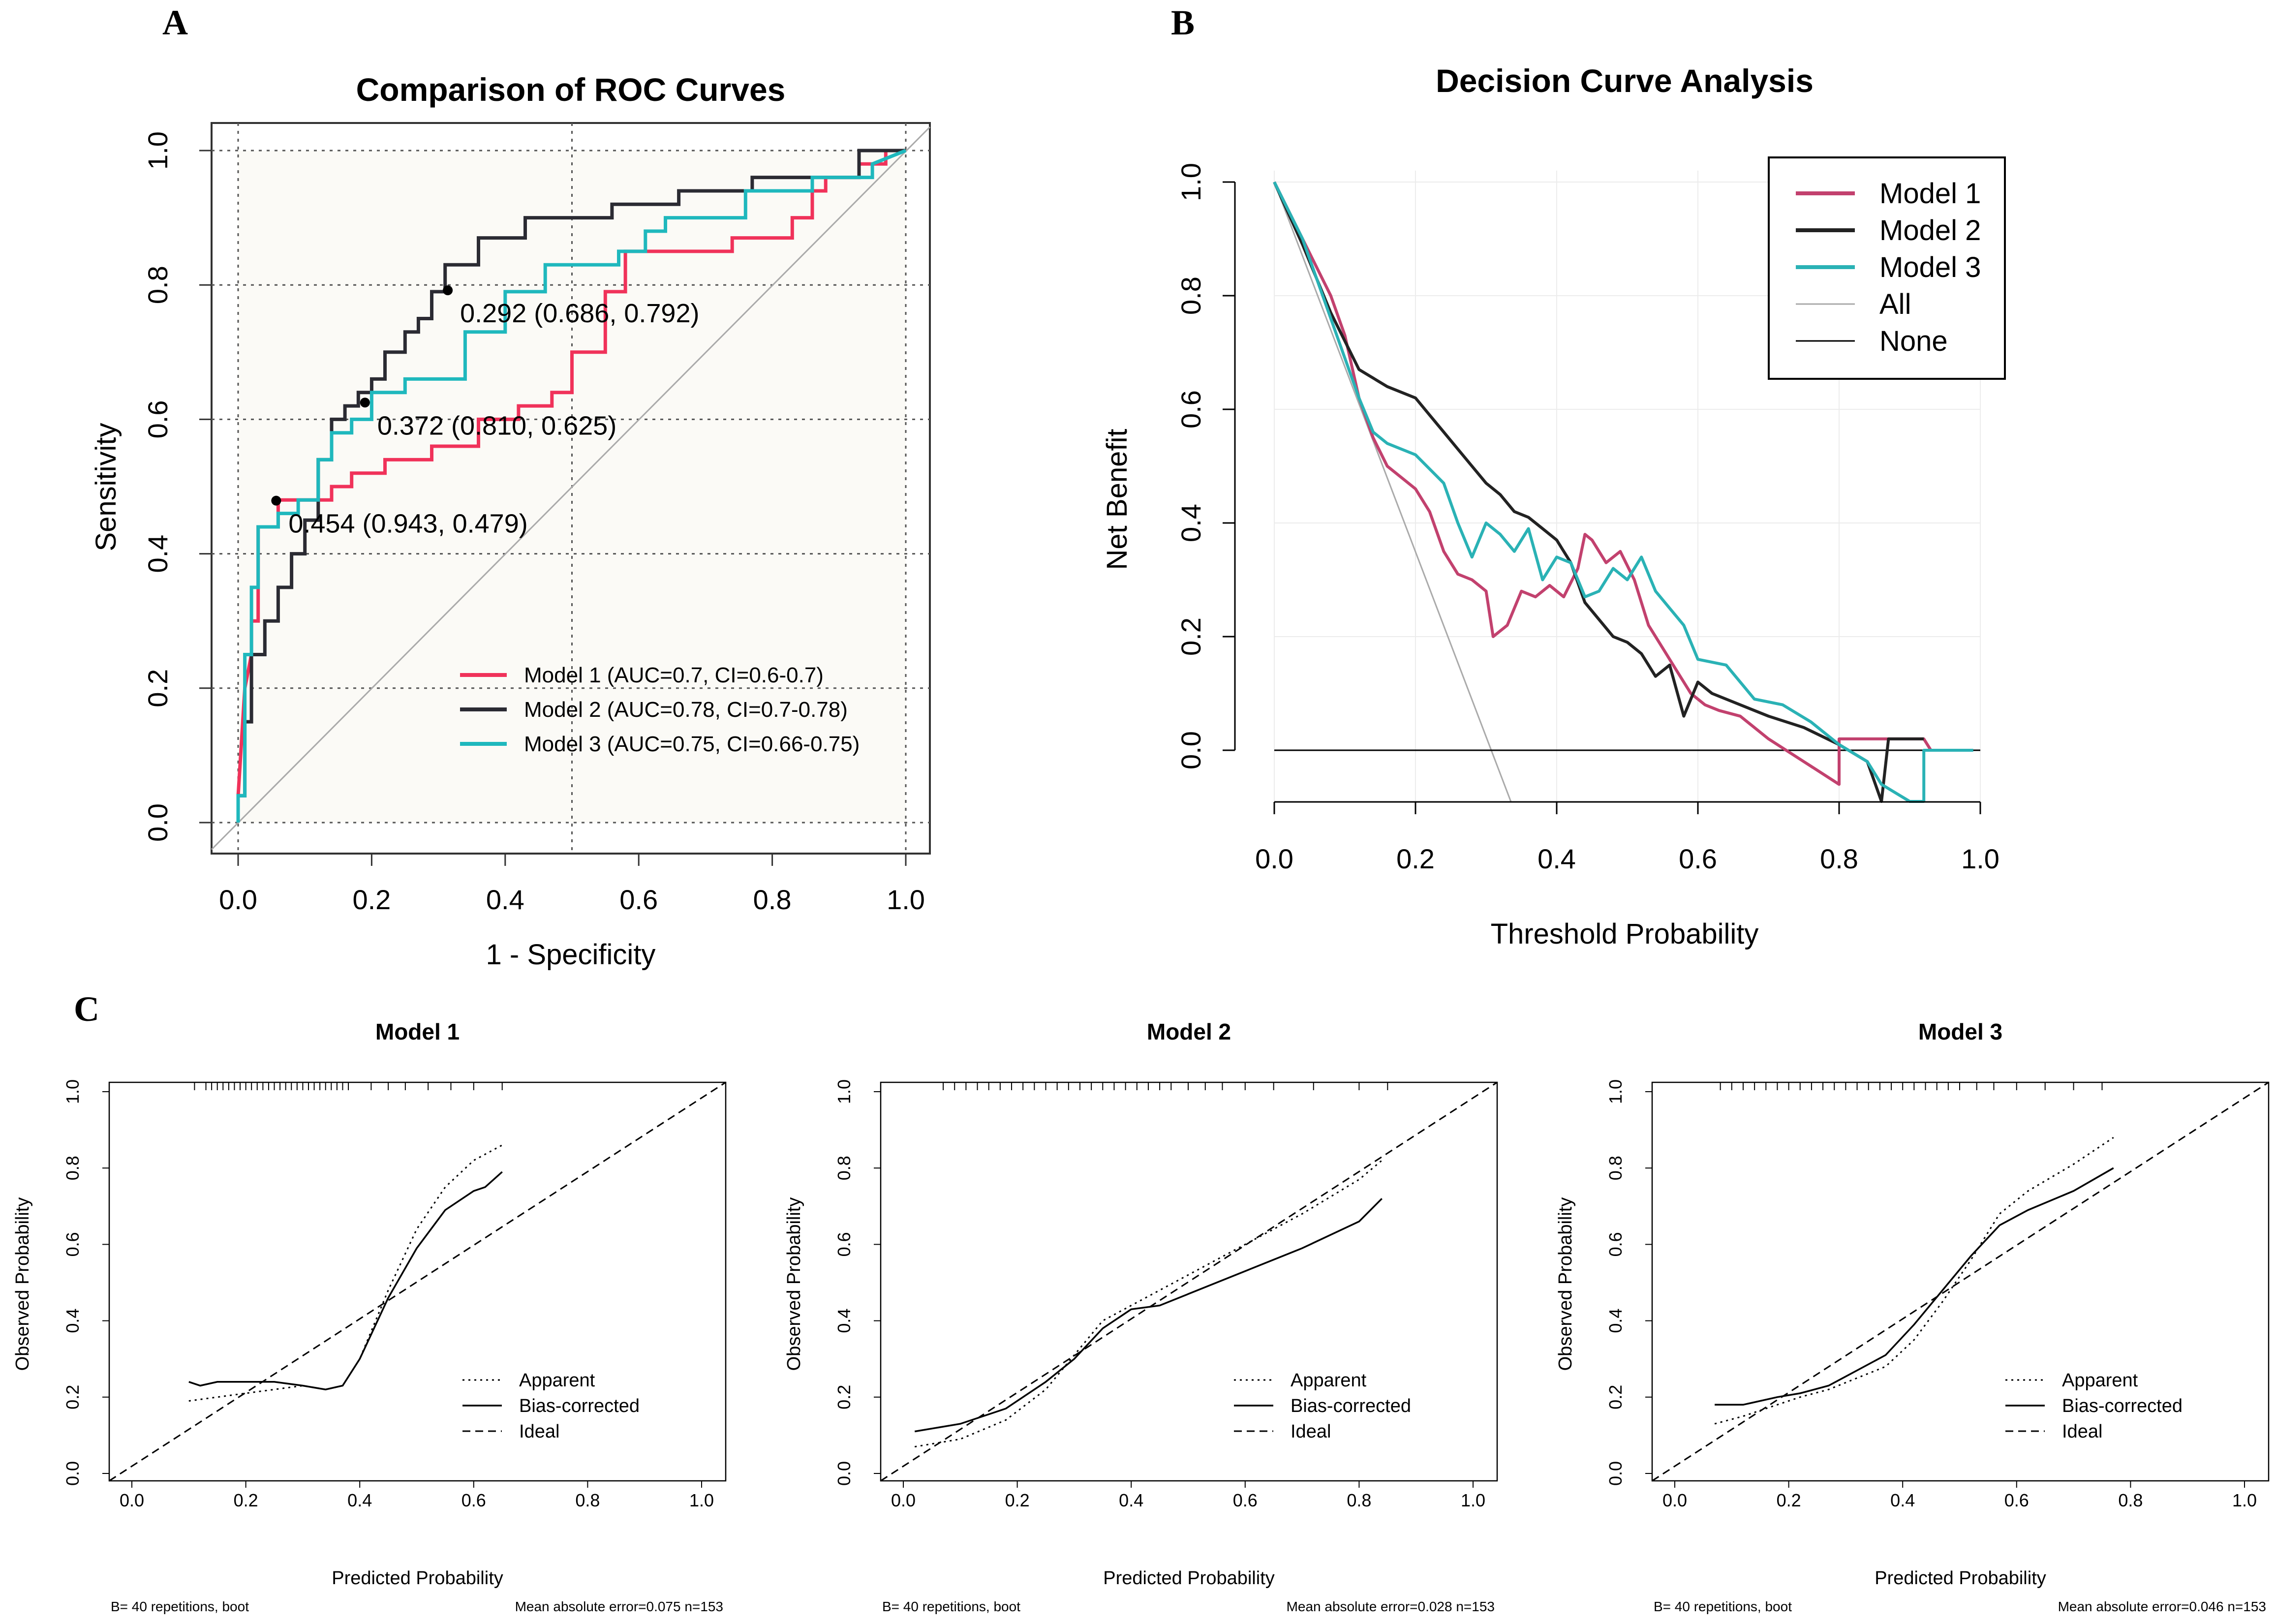  Describe the element at coordinates (505, 899) in the screenshot. I see `roc-xtick-2: 0.4` at that location.